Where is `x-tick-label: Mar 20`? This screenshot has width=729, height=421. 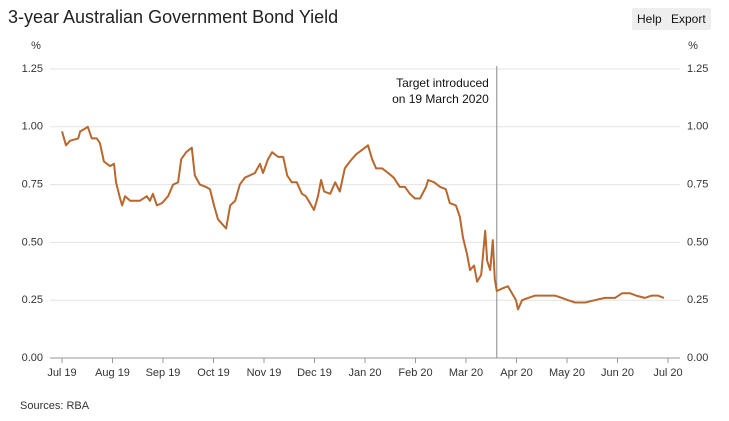
x-tick-label: Mar 20 is located at coordinates (466, 373).